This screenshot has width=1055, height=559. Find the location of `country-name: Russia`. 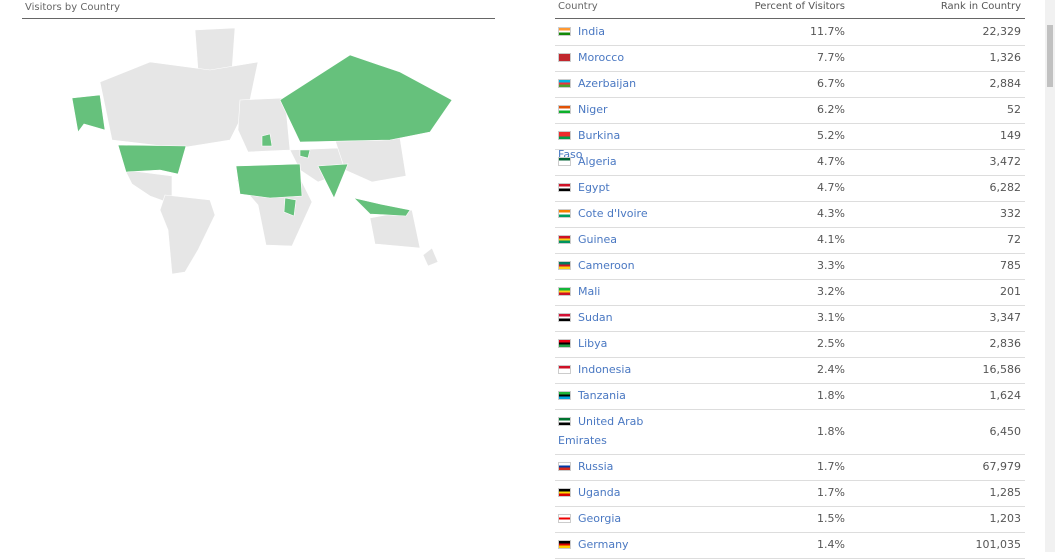

country-name: Russia is located at coordinates (596, 466).